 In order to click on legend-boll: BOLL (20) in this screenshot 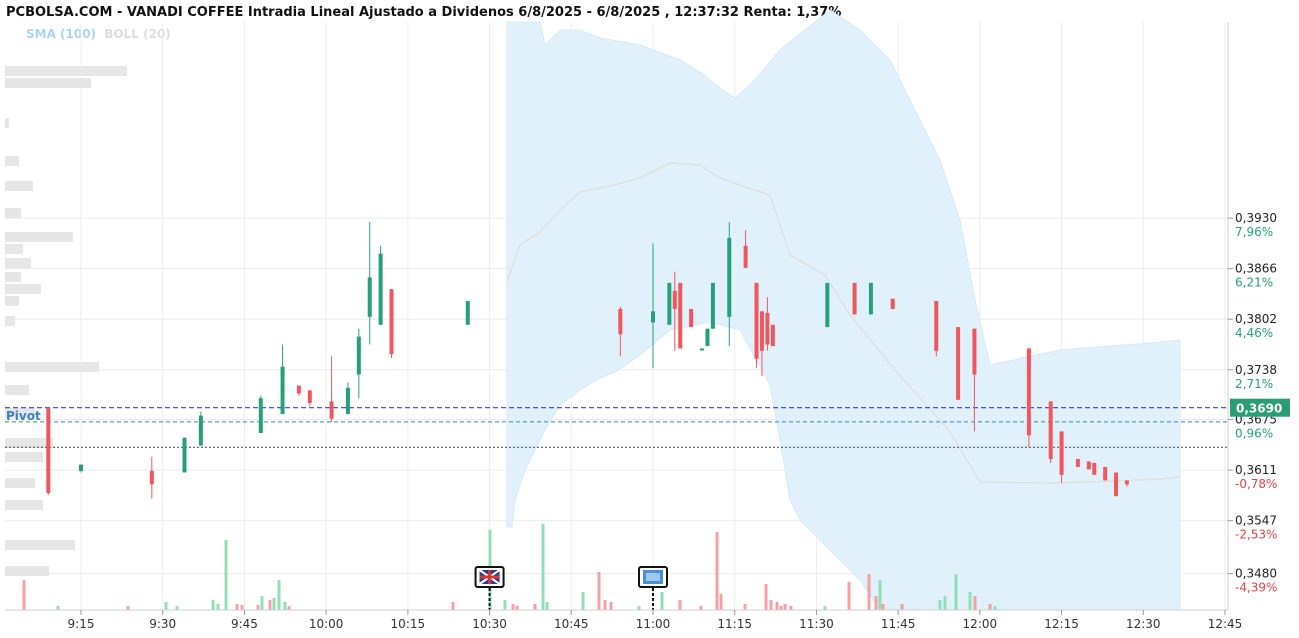, I will do `click(137, 34)`.